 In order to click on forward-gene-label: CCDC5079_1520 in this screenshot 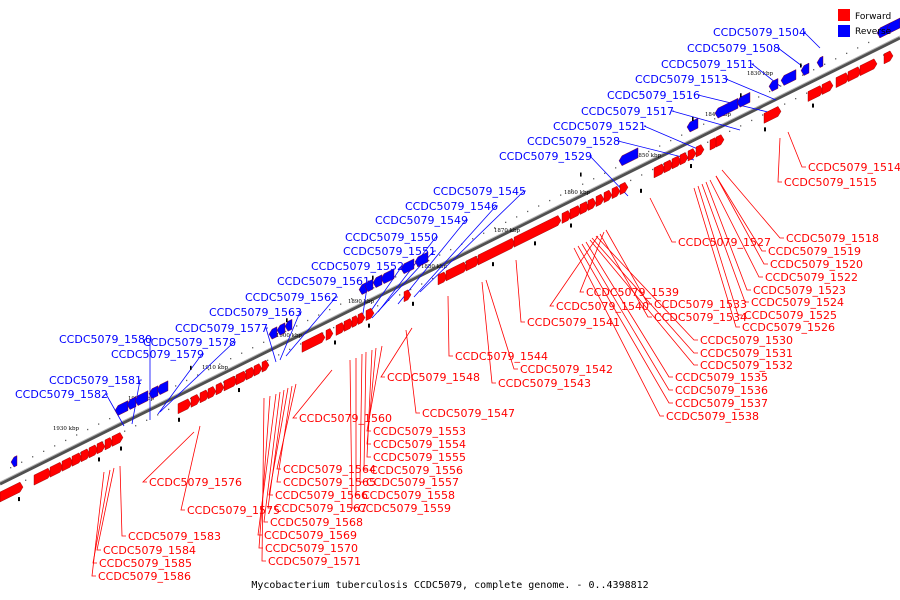, I will do `click(816, 264)`.